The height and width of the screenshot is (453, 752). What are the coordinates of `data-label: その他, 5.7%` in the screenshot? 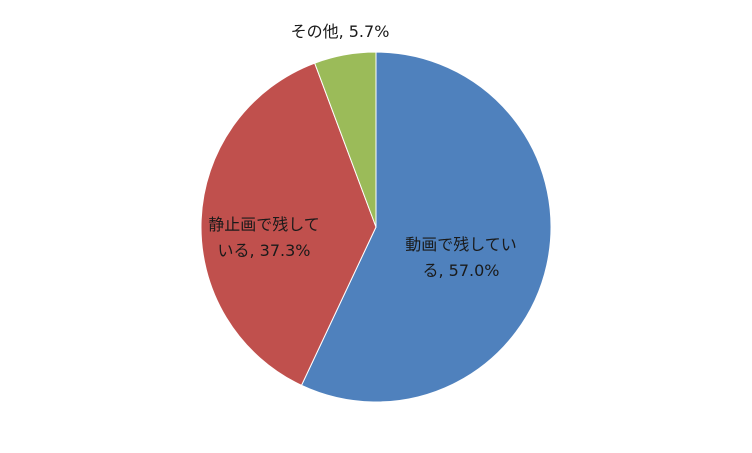 It's located at (340, 31).